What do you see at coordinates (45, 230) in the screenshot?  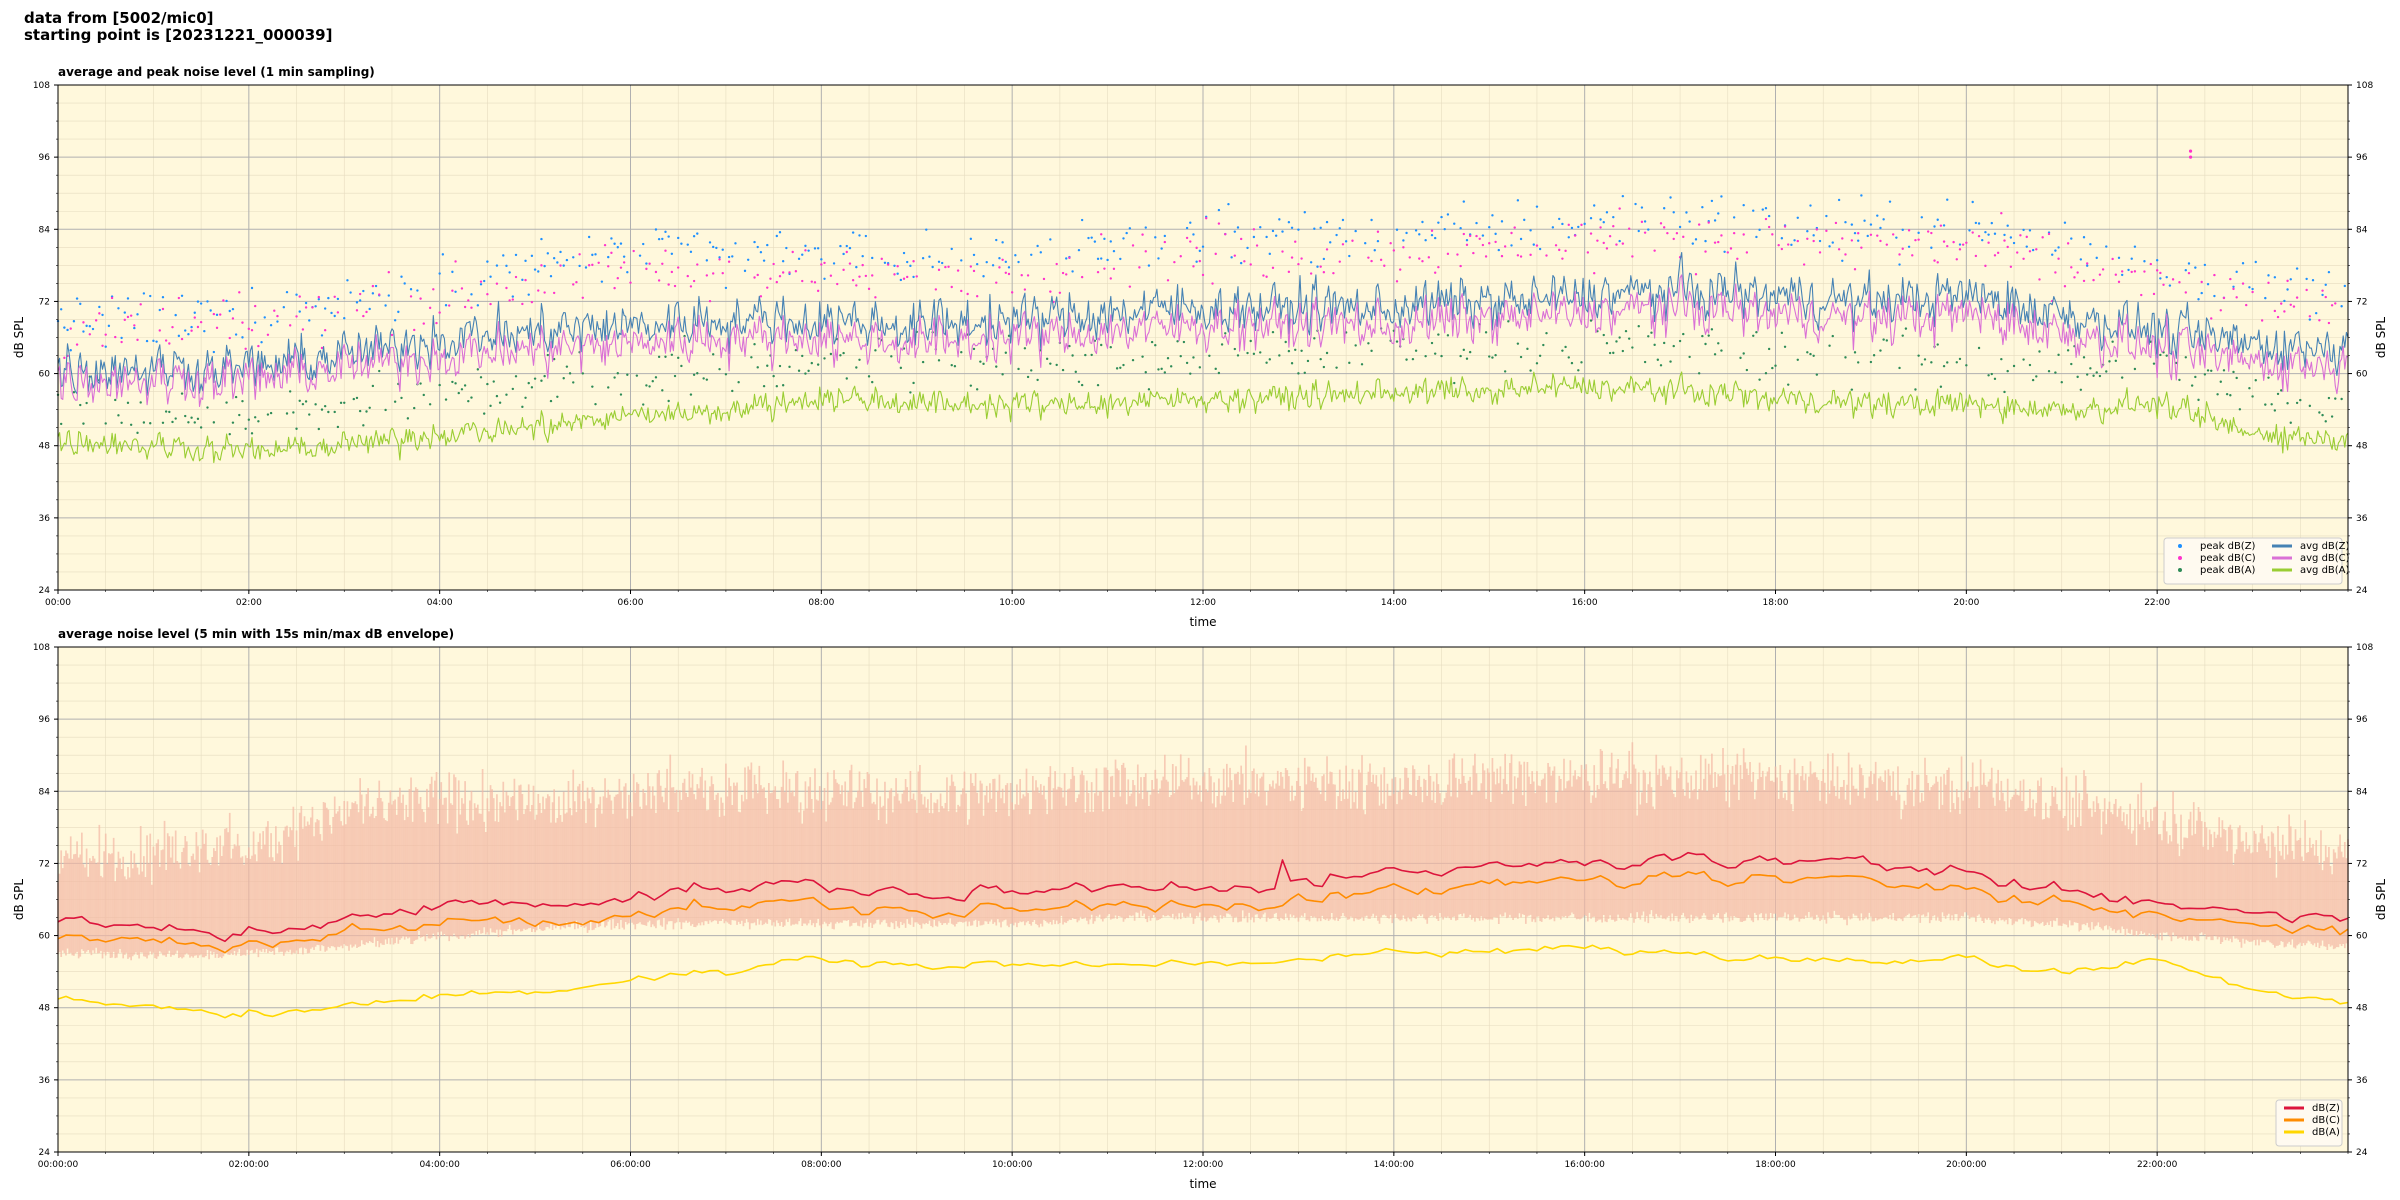 I see `y-tick-label: 84` at bounding box center [45, 230].